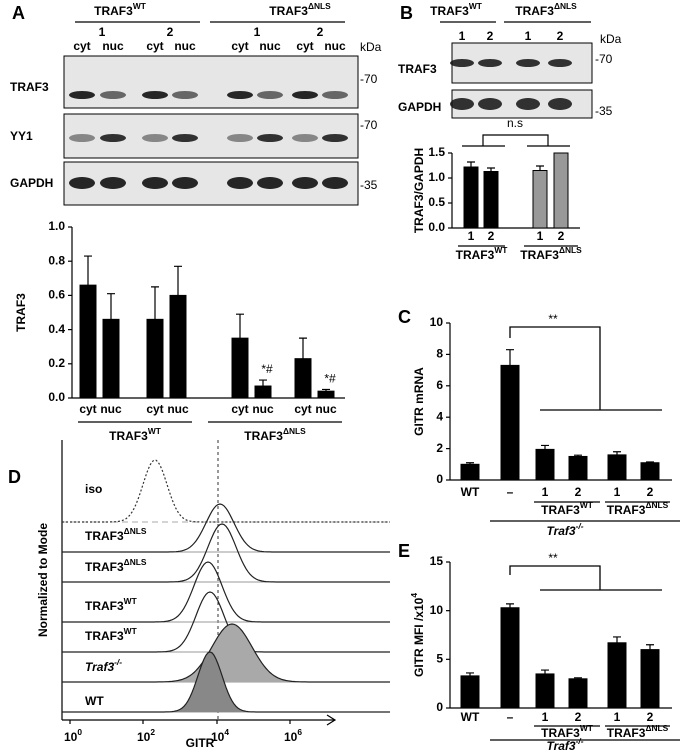 Image resolution: width=688 pixels, height=751 pixels. What do you see at coordinates (561, 236) in the screenshot?
I see `x-tick-label: 2` at bounding box center [561, 236].